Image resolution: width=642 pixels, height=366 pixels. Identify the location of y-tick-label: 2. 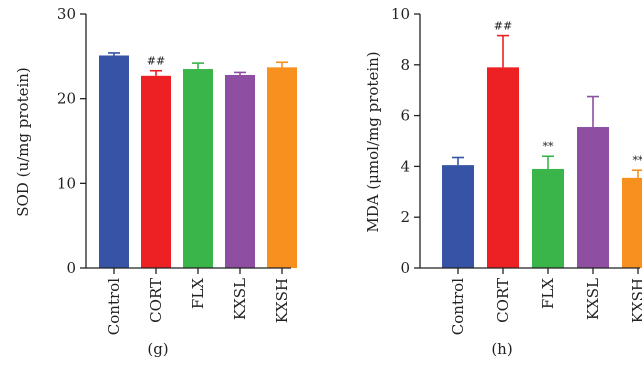
(405, 217).